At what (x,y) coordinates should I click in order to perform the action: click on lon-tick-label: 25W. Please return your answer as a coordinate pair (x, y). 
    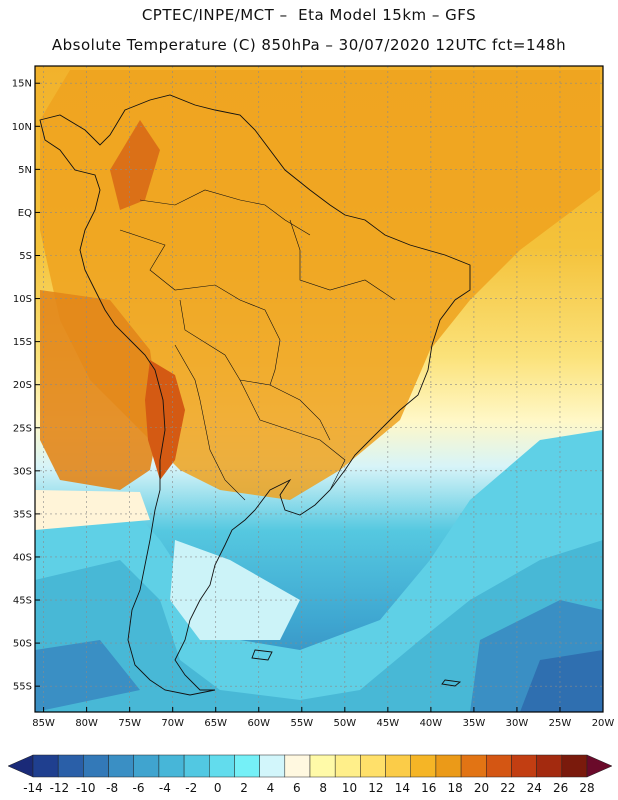
    Looking at the image, I should click on (560, 723).